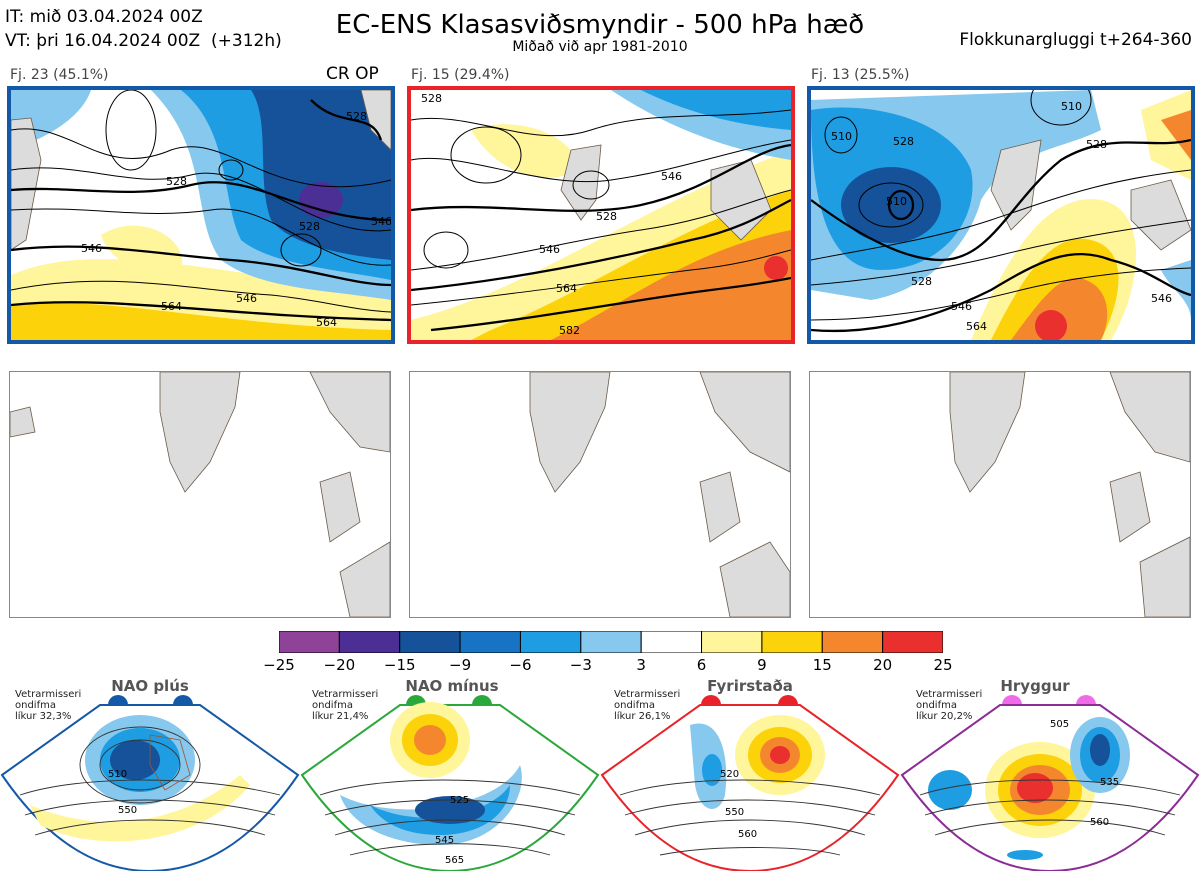 Image resolution: width=1200 pixels, height=871 pixels. I want to click on cluster-2-map: 528 528 546 546 564 582, so click(601, 215).